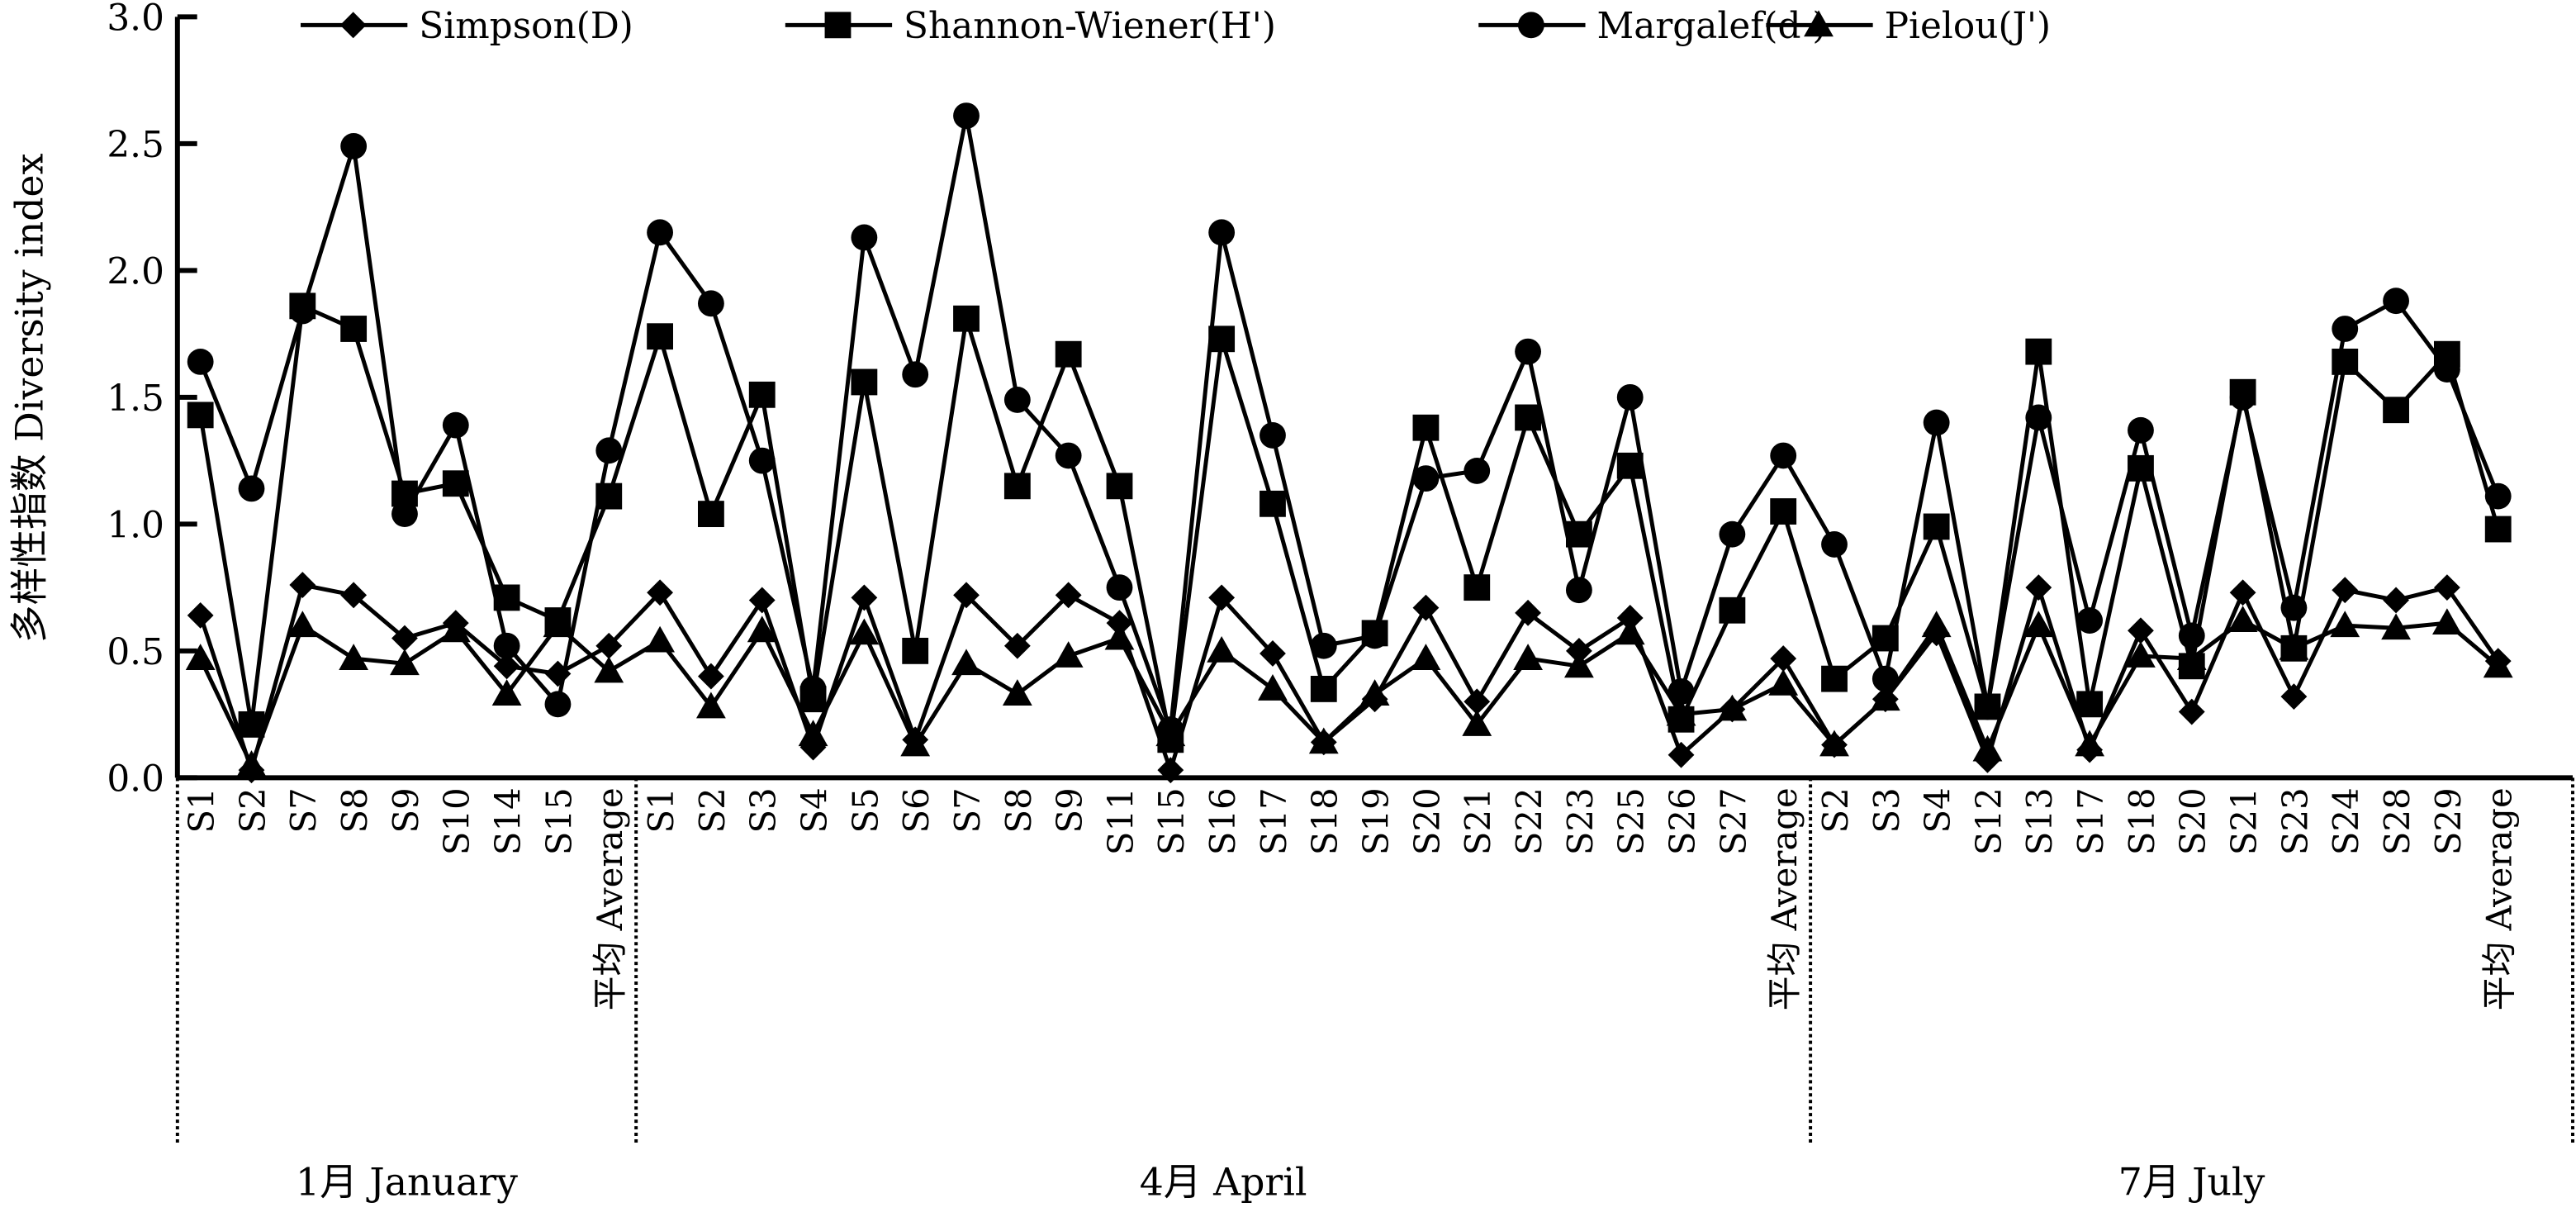 Image resolution: width=2576 pixels, height=1212 pixels. What do you see at coordinates (1988, 821) in the screenshot?
I see `x-tick-label: S12` at bounding box center [1988, 821].